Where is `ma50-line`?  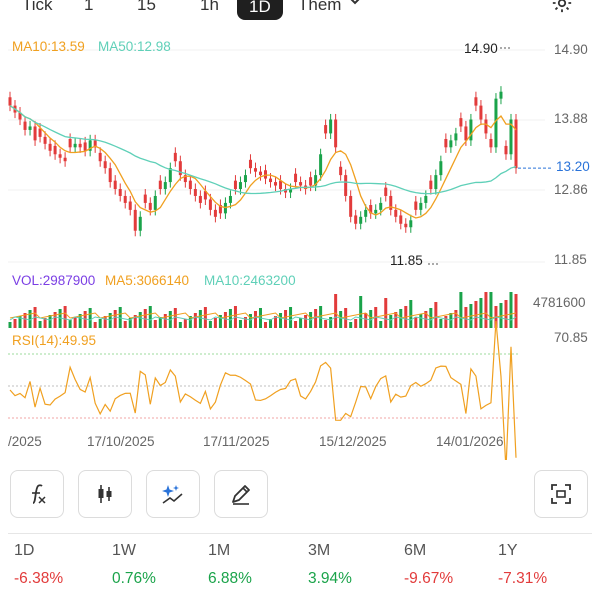 ma50-line is located at coordinates (263, 150).